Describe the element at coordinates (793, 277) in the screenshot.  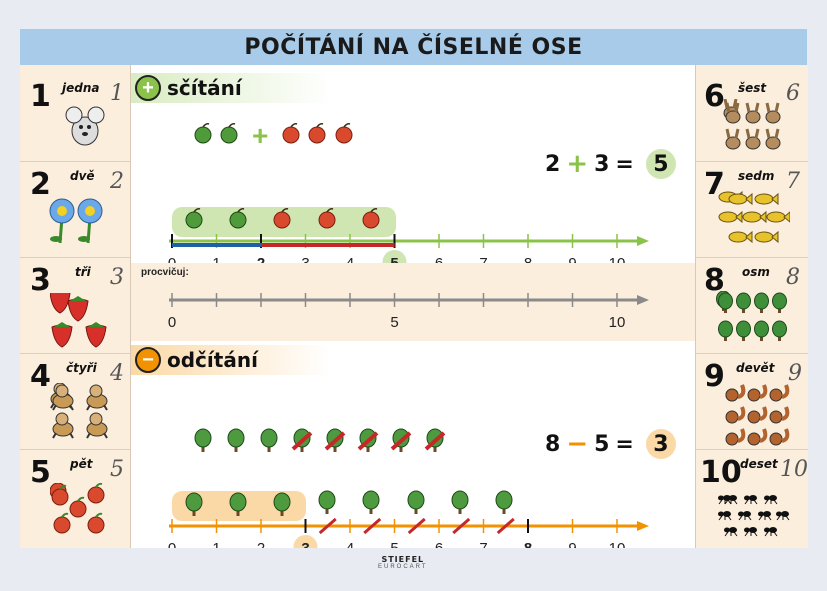
I see `number-script: 8` at that location.